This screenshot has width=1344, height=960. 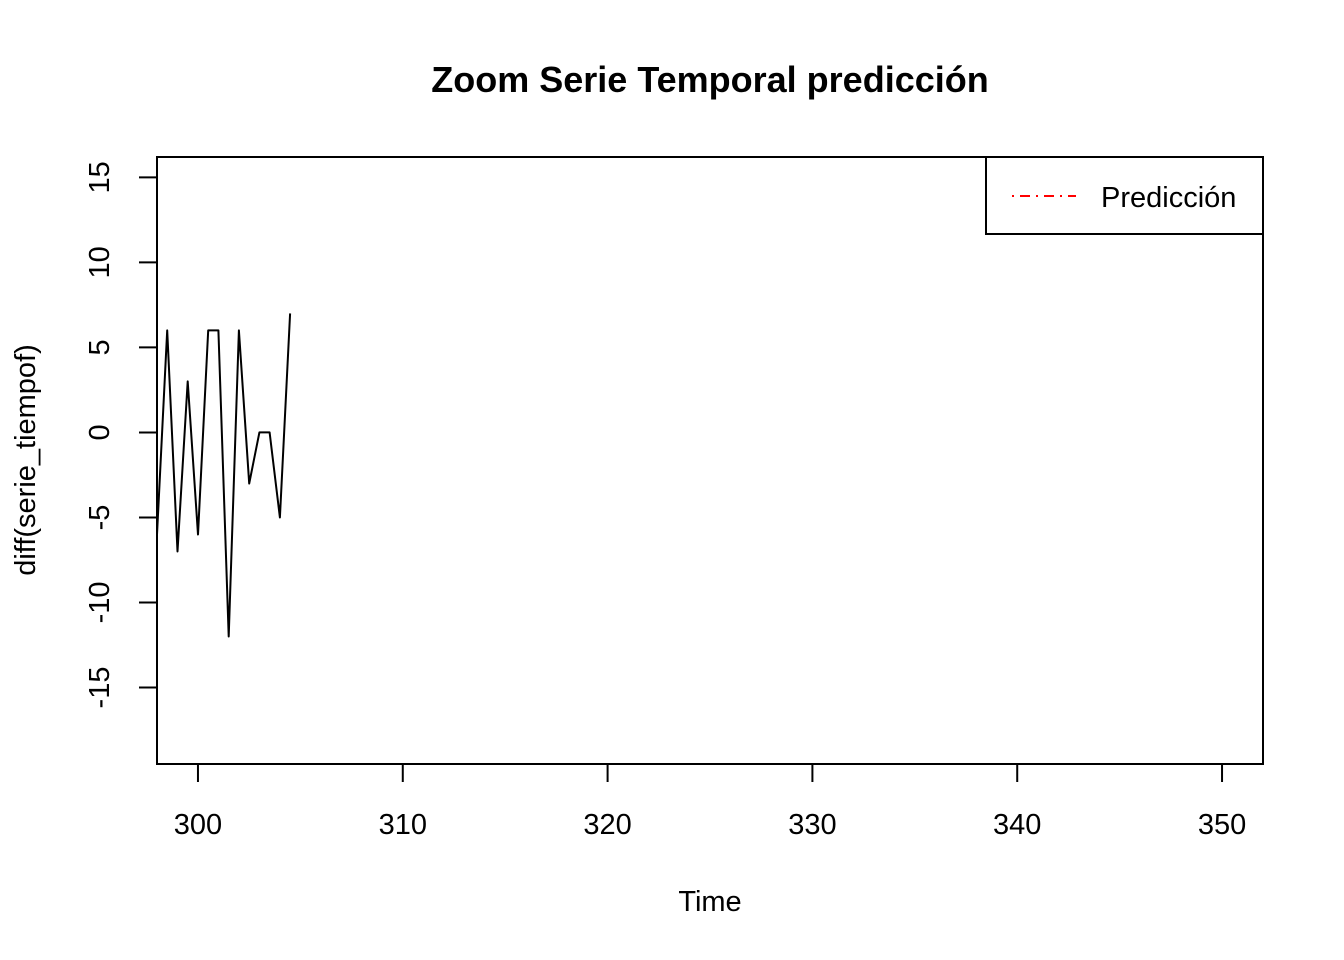 What do you see at coordinates (709, 79) in the screenshot?
I see `chart-title: Zoom Serie Temporal predicción` at bounding box center [709, 79].